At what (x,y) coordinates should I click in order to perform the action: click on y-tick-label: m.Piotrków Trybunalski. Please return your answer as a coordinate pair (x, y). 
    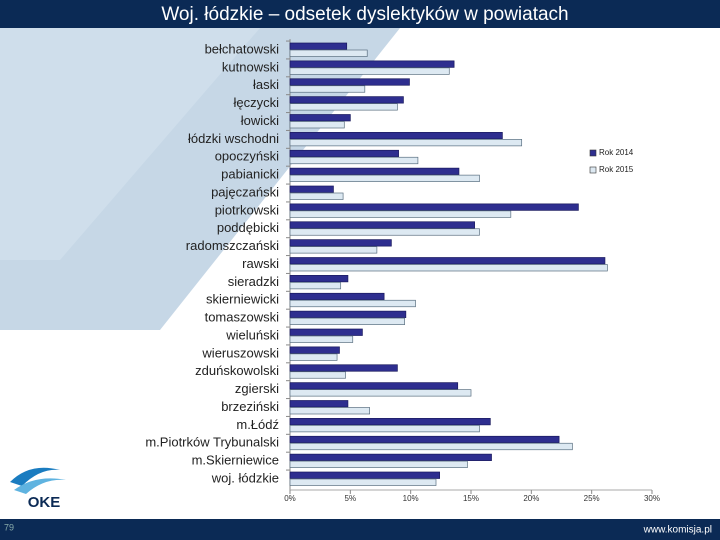
    Looking at the image, I should click on (212, 442).